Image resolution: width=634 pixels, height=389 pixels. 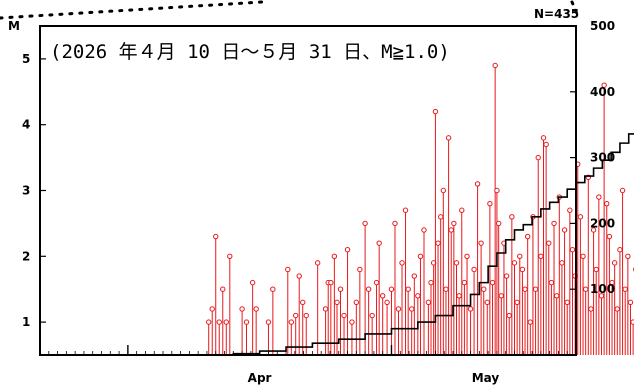 What do you see at coordinates (486, 378) in the screenshot?
I see `month-label-may: May` at bounding box center [486, 378].